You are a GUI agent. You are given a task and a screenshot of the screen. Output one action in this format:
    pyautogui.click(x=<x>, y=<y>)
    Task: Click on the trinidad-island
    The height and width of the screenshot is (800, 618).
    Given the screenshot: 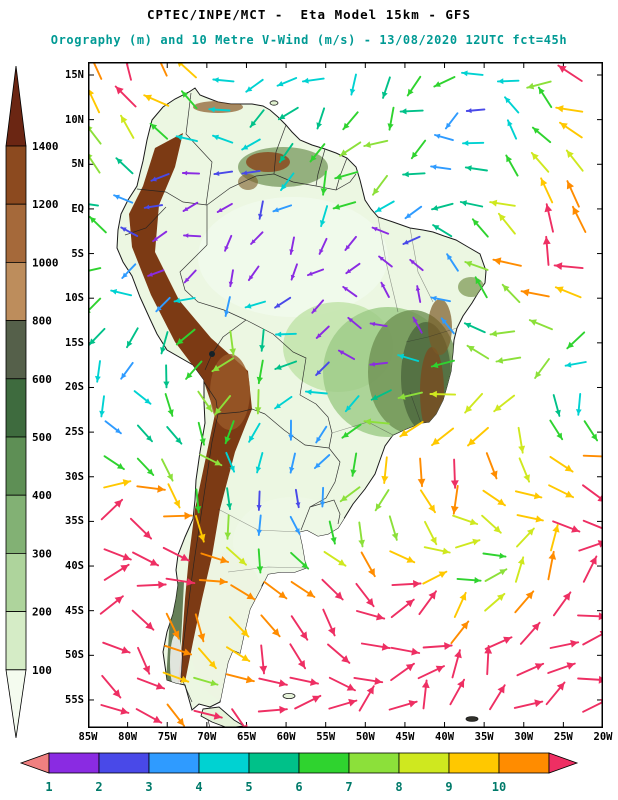 What is the action you would take?
    pyautogui.click(x=274, y=103)
    